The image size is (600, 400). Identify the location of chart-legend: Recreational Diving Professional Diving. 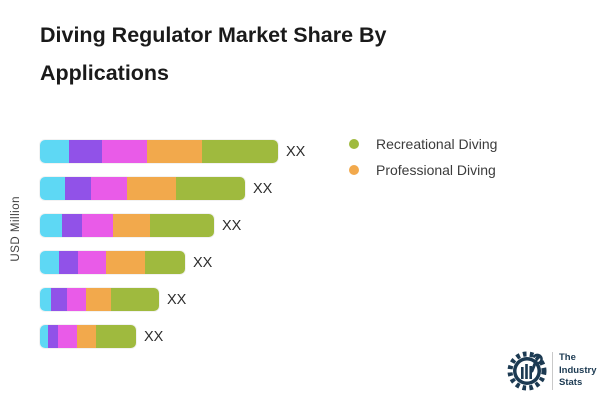
(423, 157).